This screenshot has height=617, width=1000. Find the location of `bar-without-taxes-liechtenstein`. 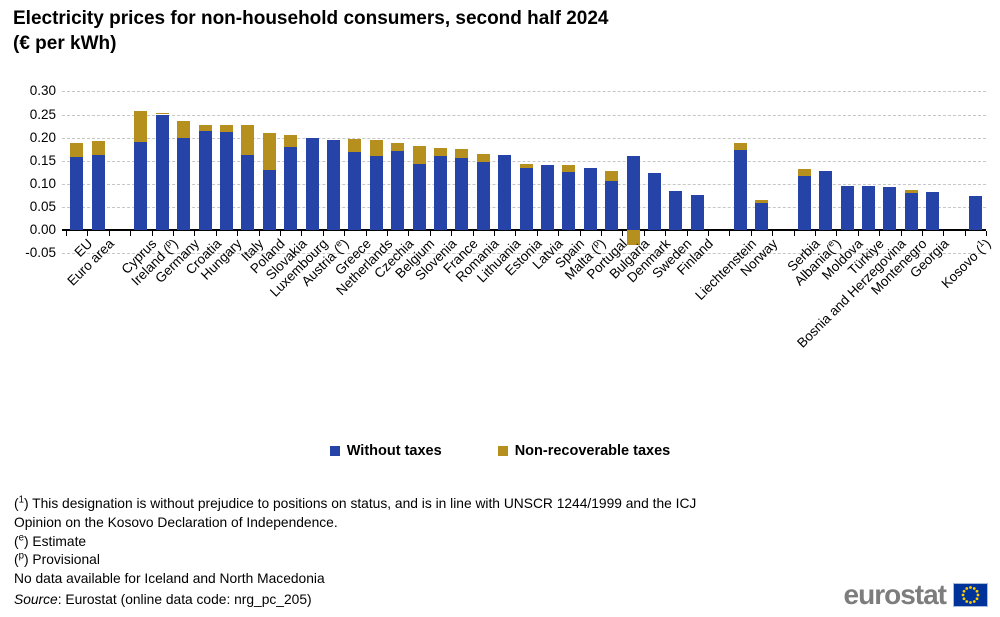

bar-without-taxes-liechtenstein is located at coordinates (740, 190).